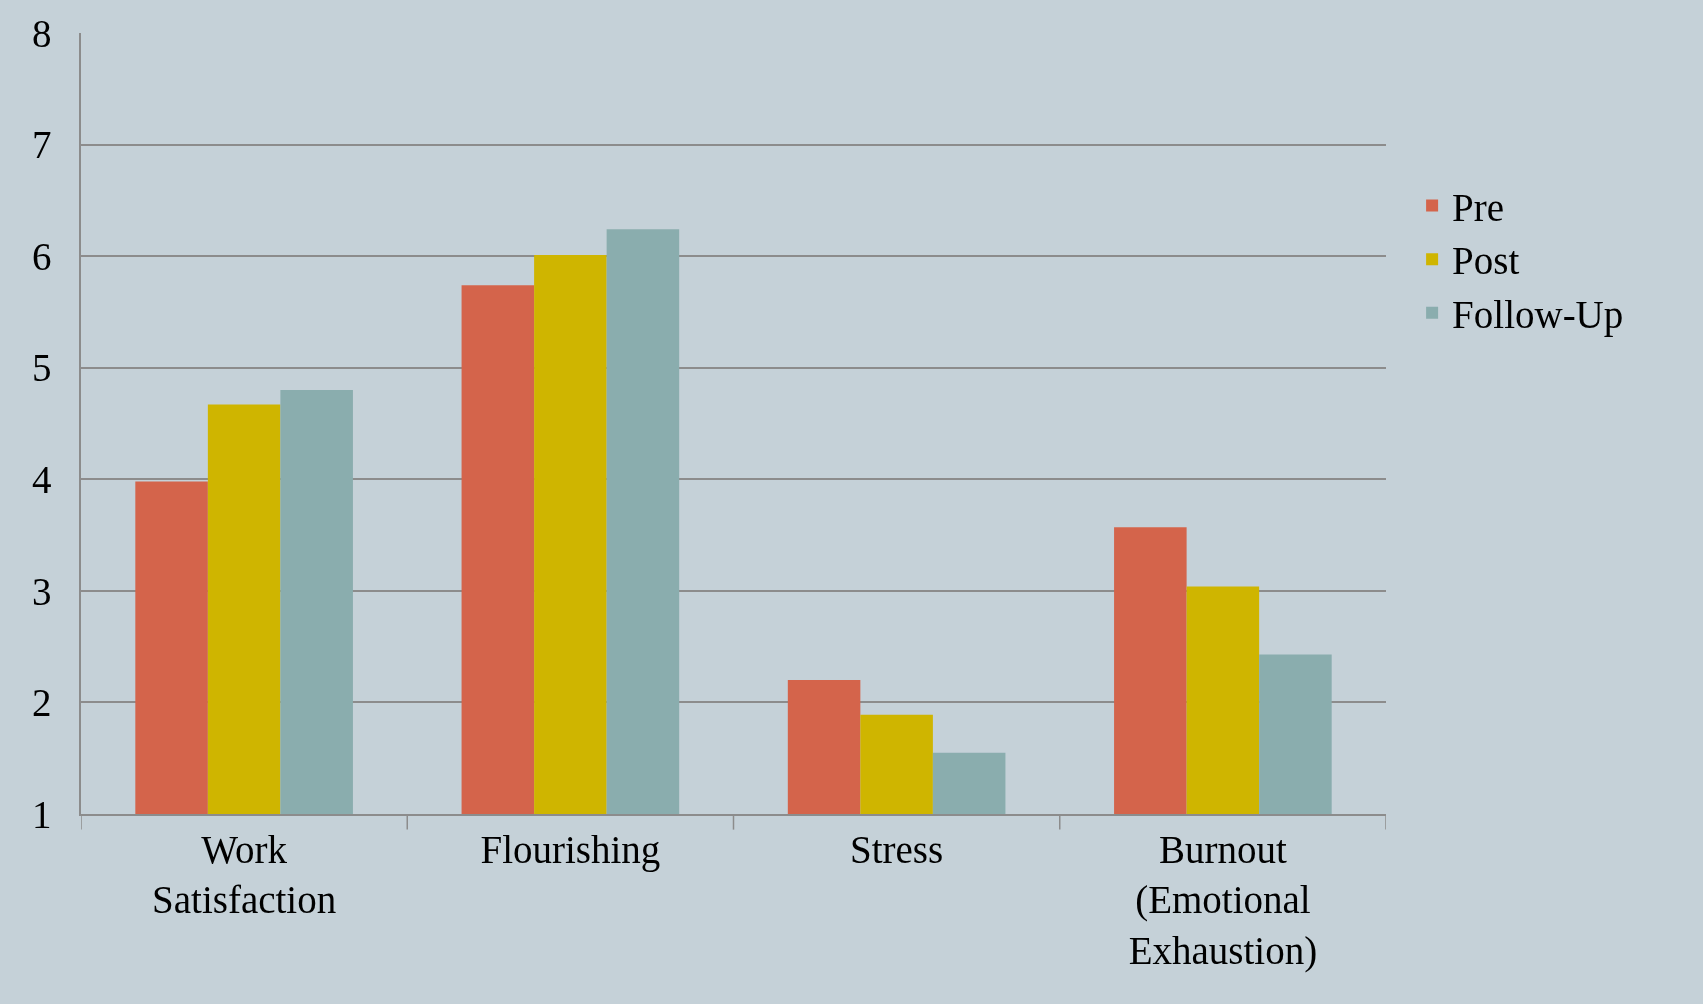 Image resolution: width=1703 pixels, height=1004 pixels. Describe the element at coordinates (1478, 207) in the screenshot. I see `legend-label: Pre` at that location.